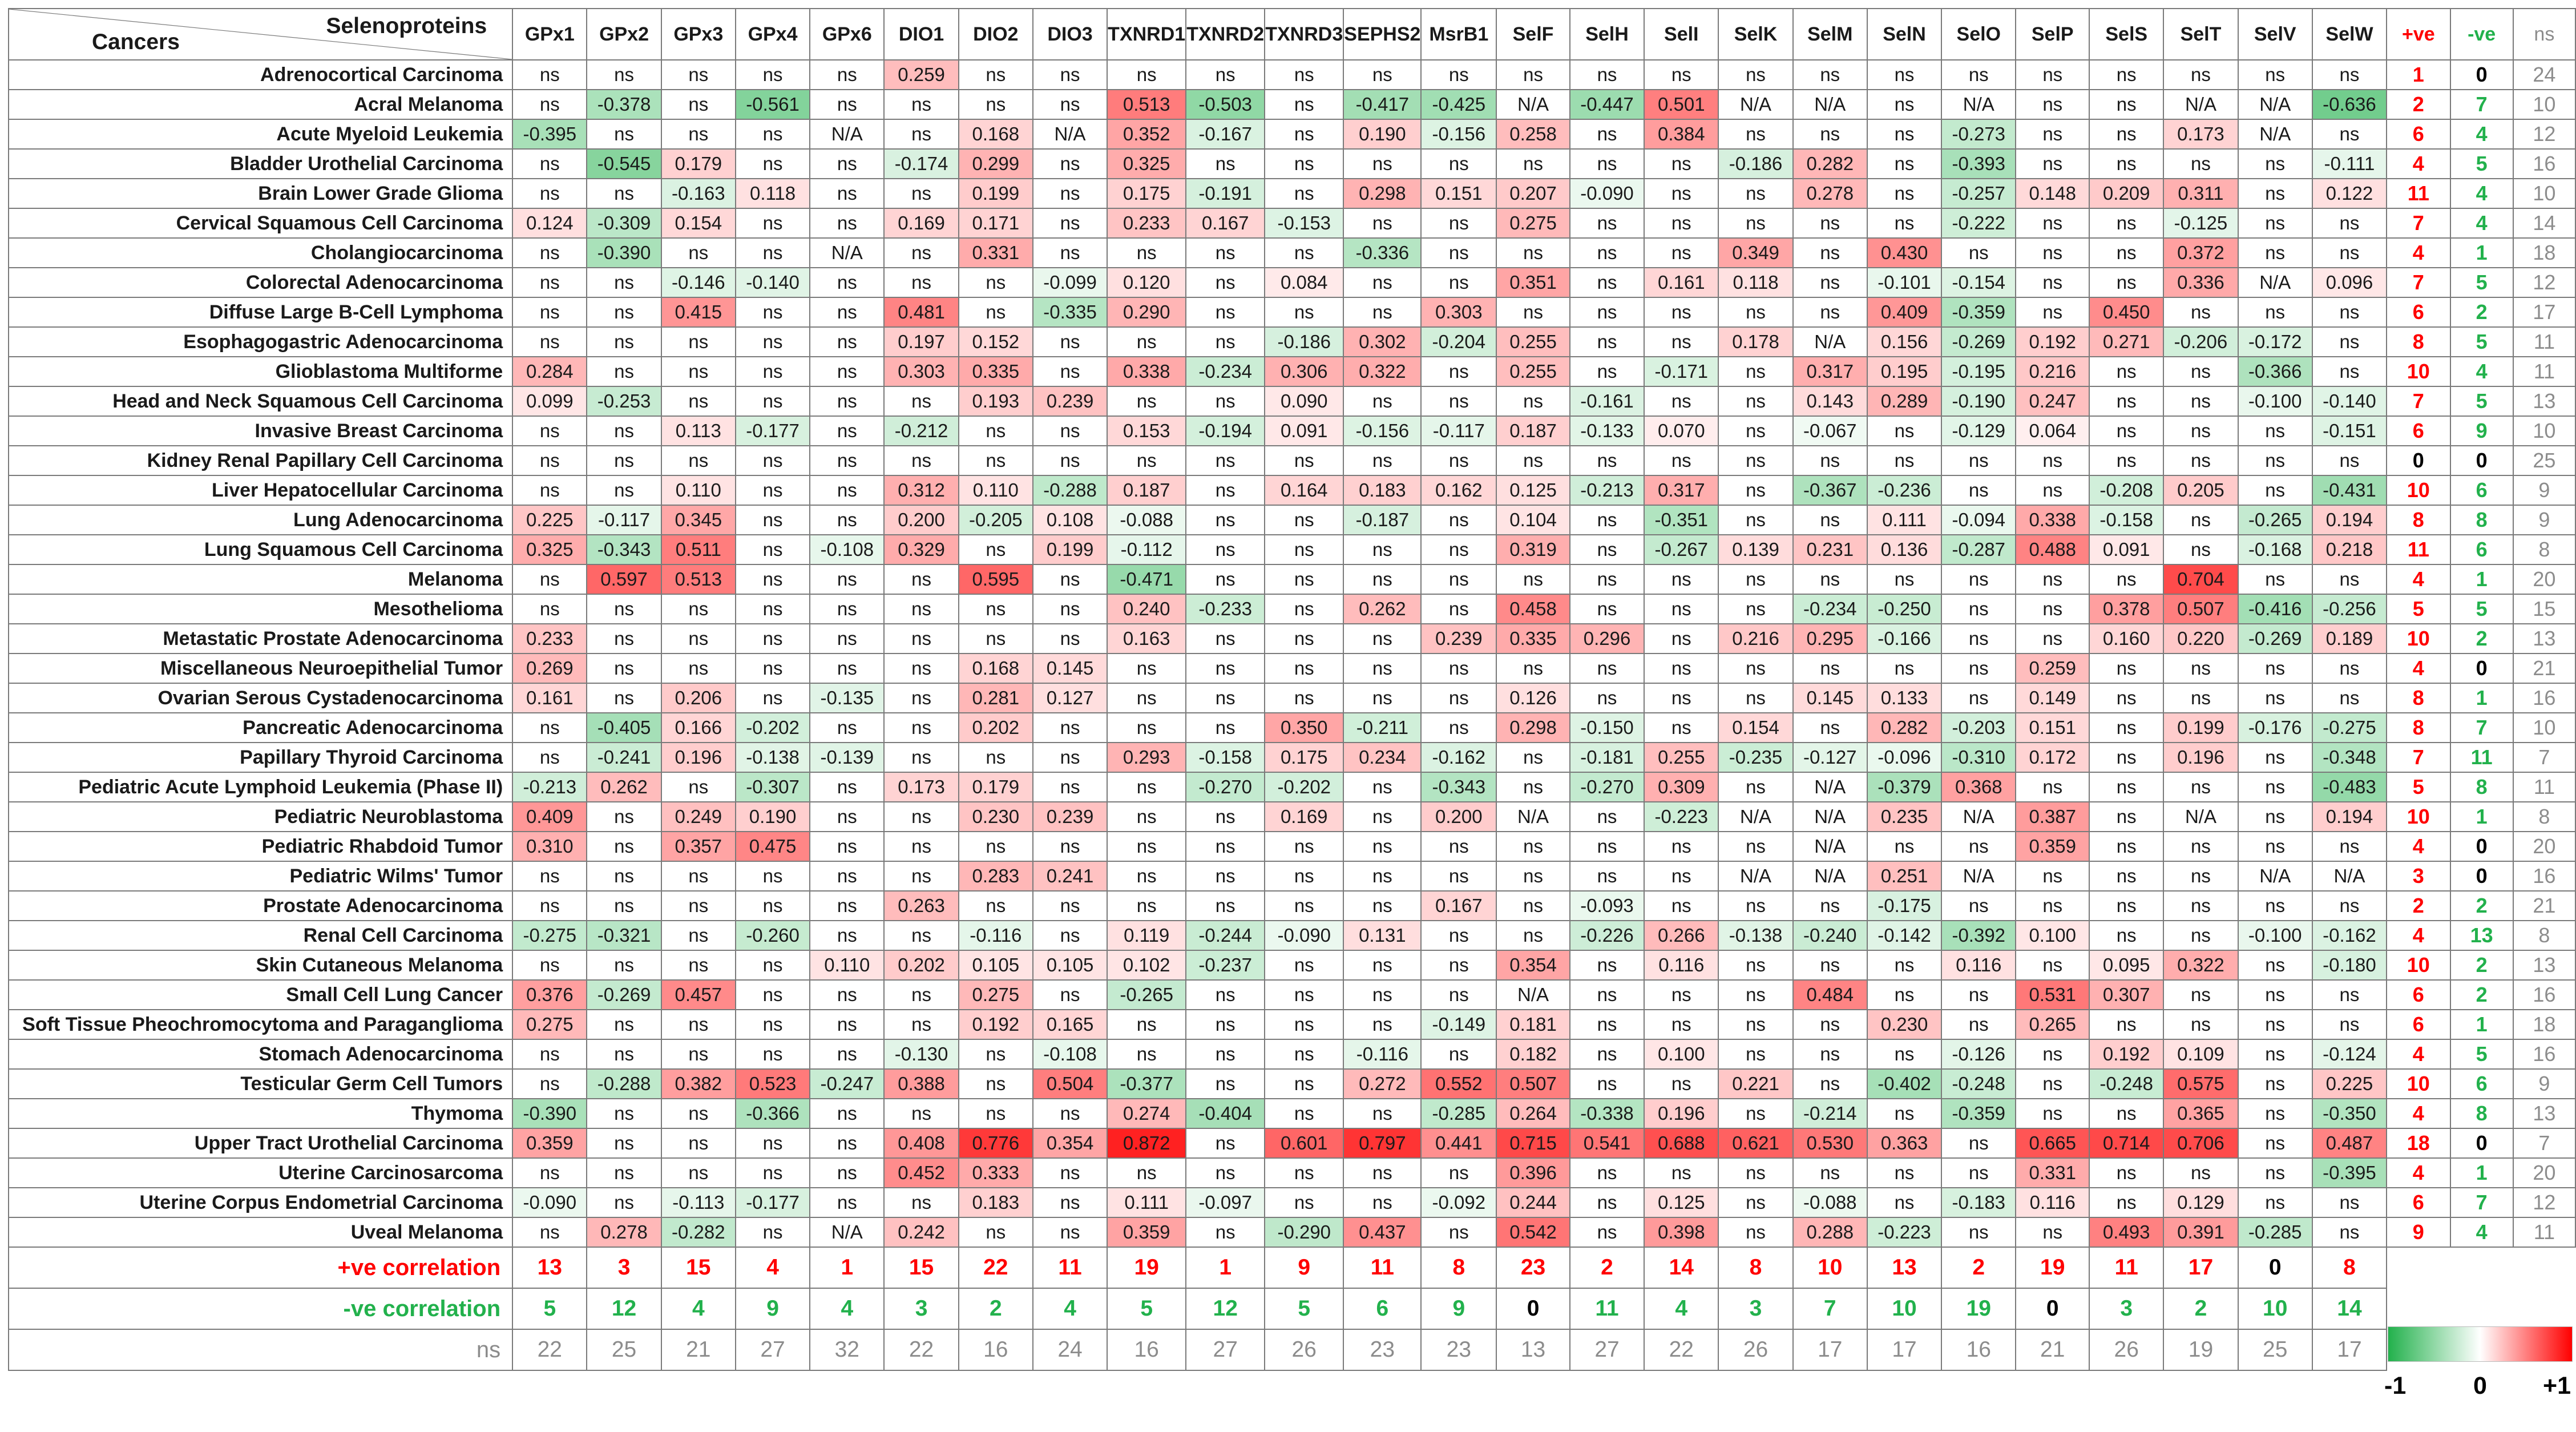  I want to click on heatmap-cell: 0.149, so click(2052, 698).